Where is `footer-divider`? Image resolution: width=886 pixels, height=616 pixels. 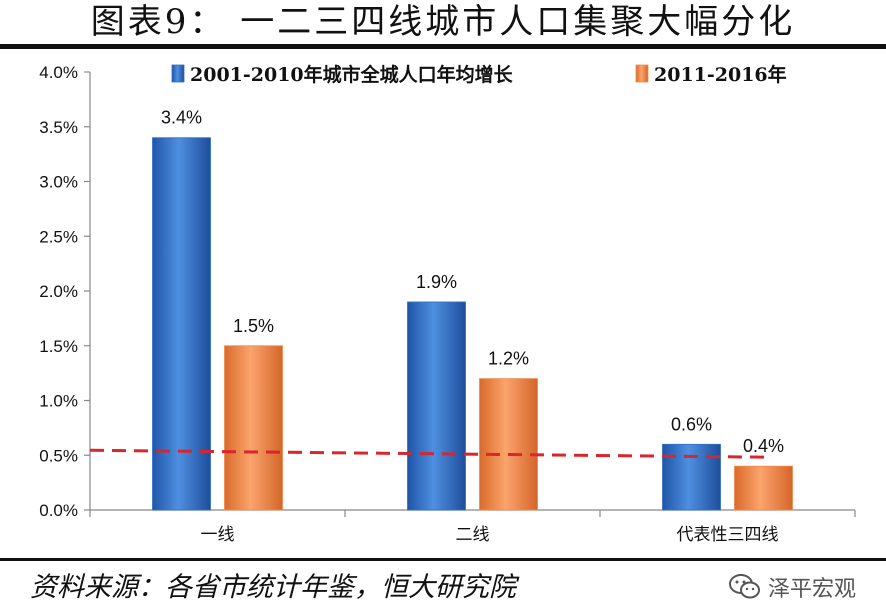 footer-divider is located at coordinates (443, 559).